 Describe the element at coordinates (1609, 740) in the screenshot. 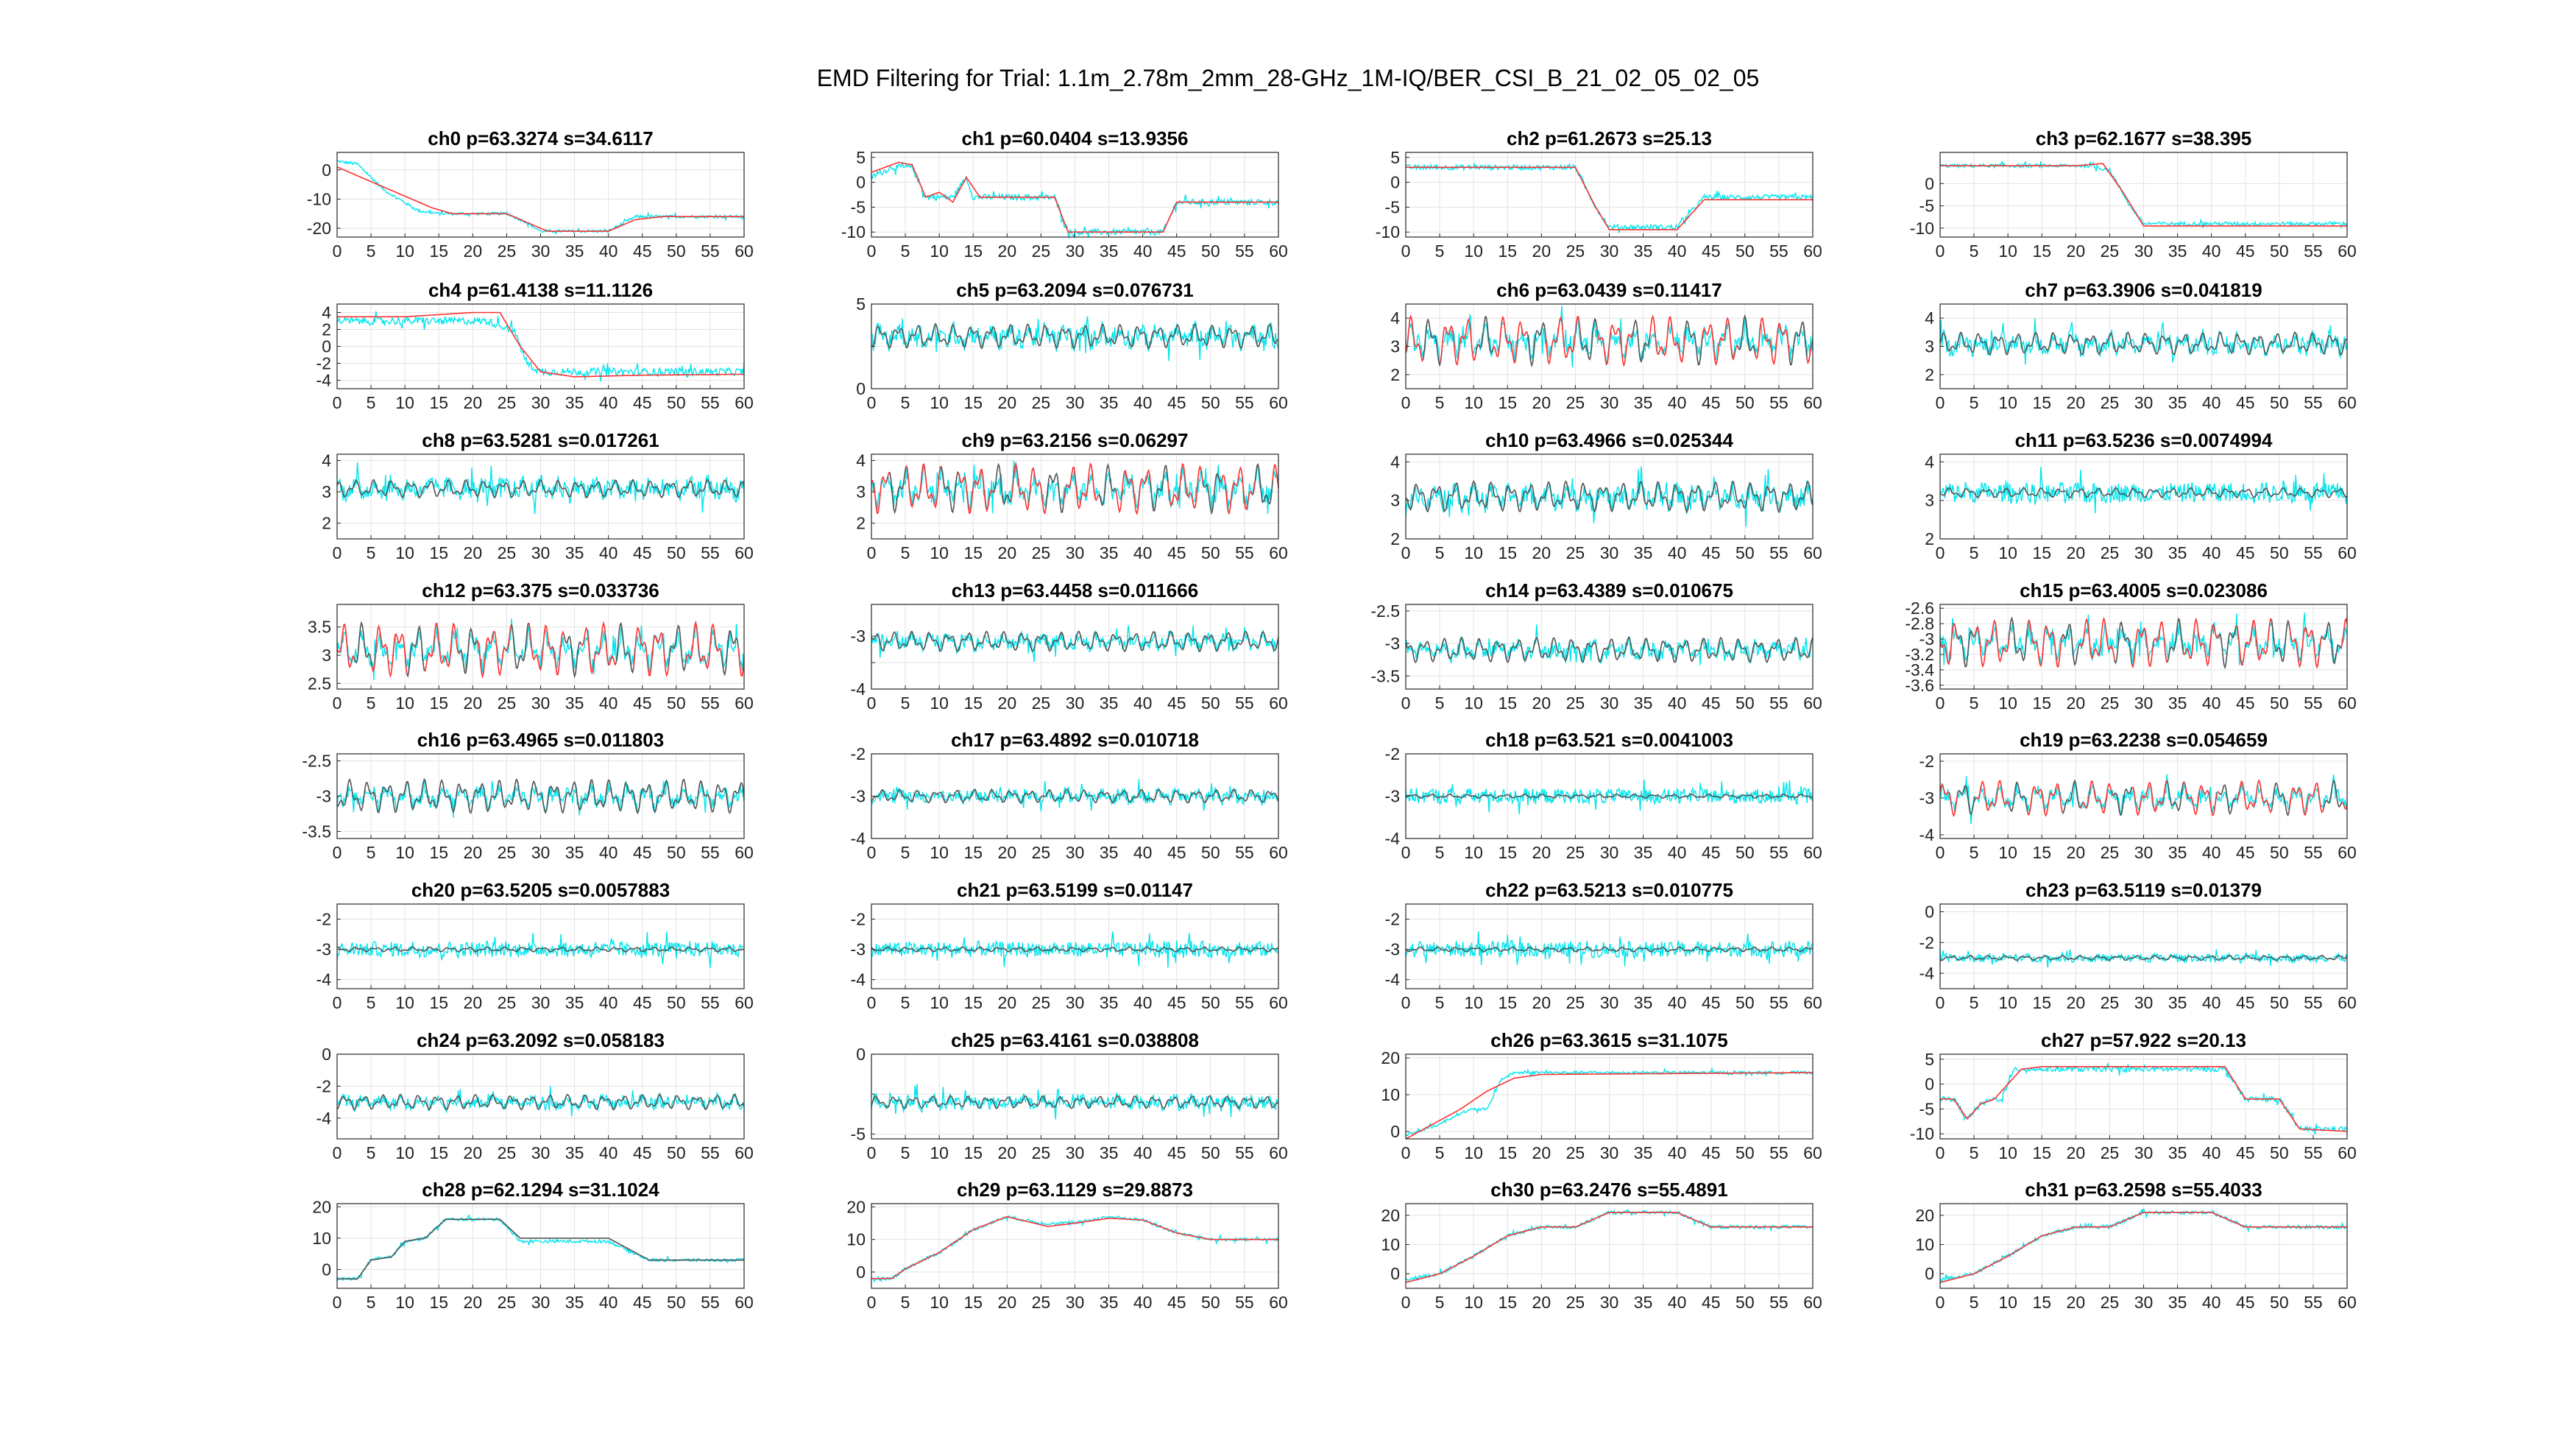

I see `panel-title: ch18 p=63.521 s=0.0041003` at that location.